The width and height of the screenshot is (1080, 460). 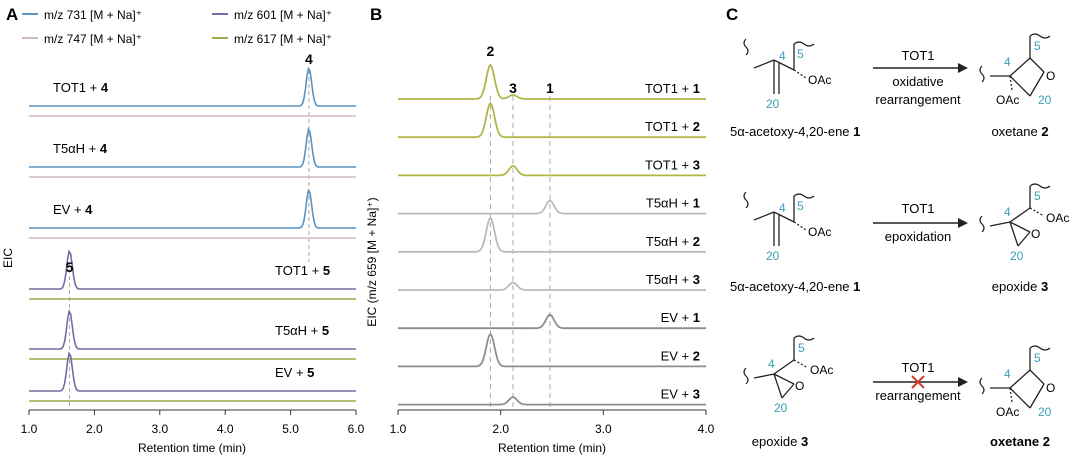 What do you see at coordinates (12, 14) in the screenshot?
I see `panel-label-a: A` at bounding box center [12, 14].